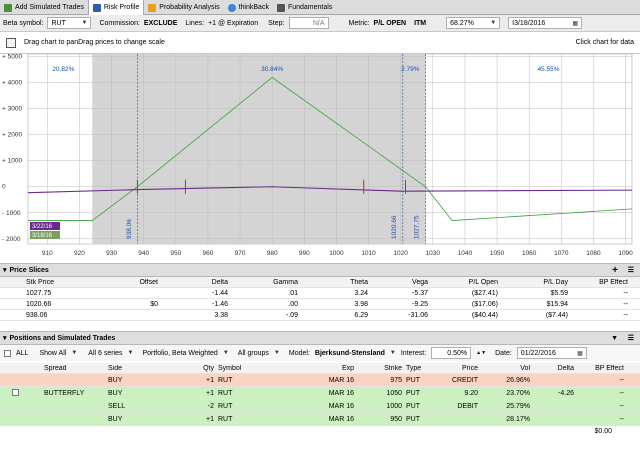 Image resolution: width=640 pixels, height=452 pixels. Describe the element at coordinates (396, 380) in the screenshot. I see `cell-strike: 975` at that location.